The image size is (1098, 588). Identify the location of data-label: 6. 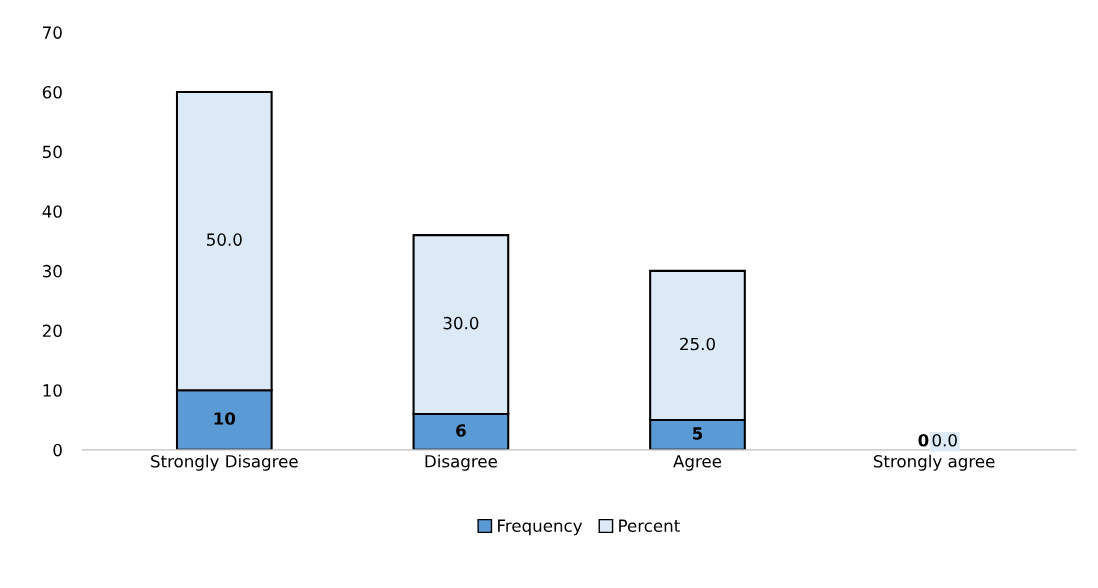
(461, 430).